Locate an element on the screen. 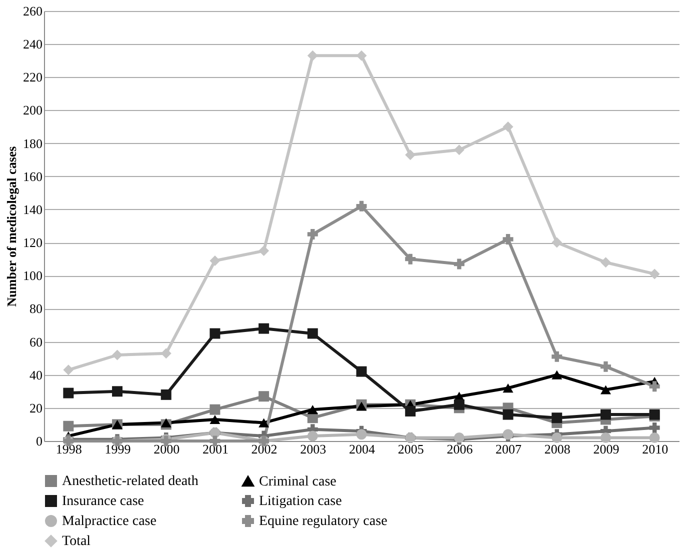 Image resolution: width=684 pixels, height=555 pixels. legend-label: Total is located at coordinates (76, 541).